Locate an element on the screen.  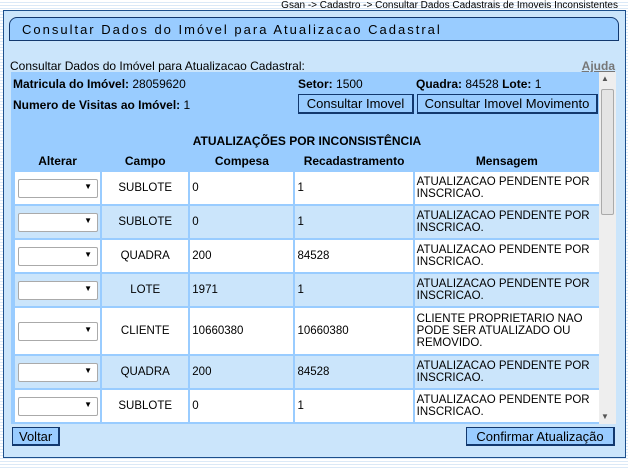
confirmar-atualizacao-button: Confirmar Atualização is located at coordinates (540, 436).